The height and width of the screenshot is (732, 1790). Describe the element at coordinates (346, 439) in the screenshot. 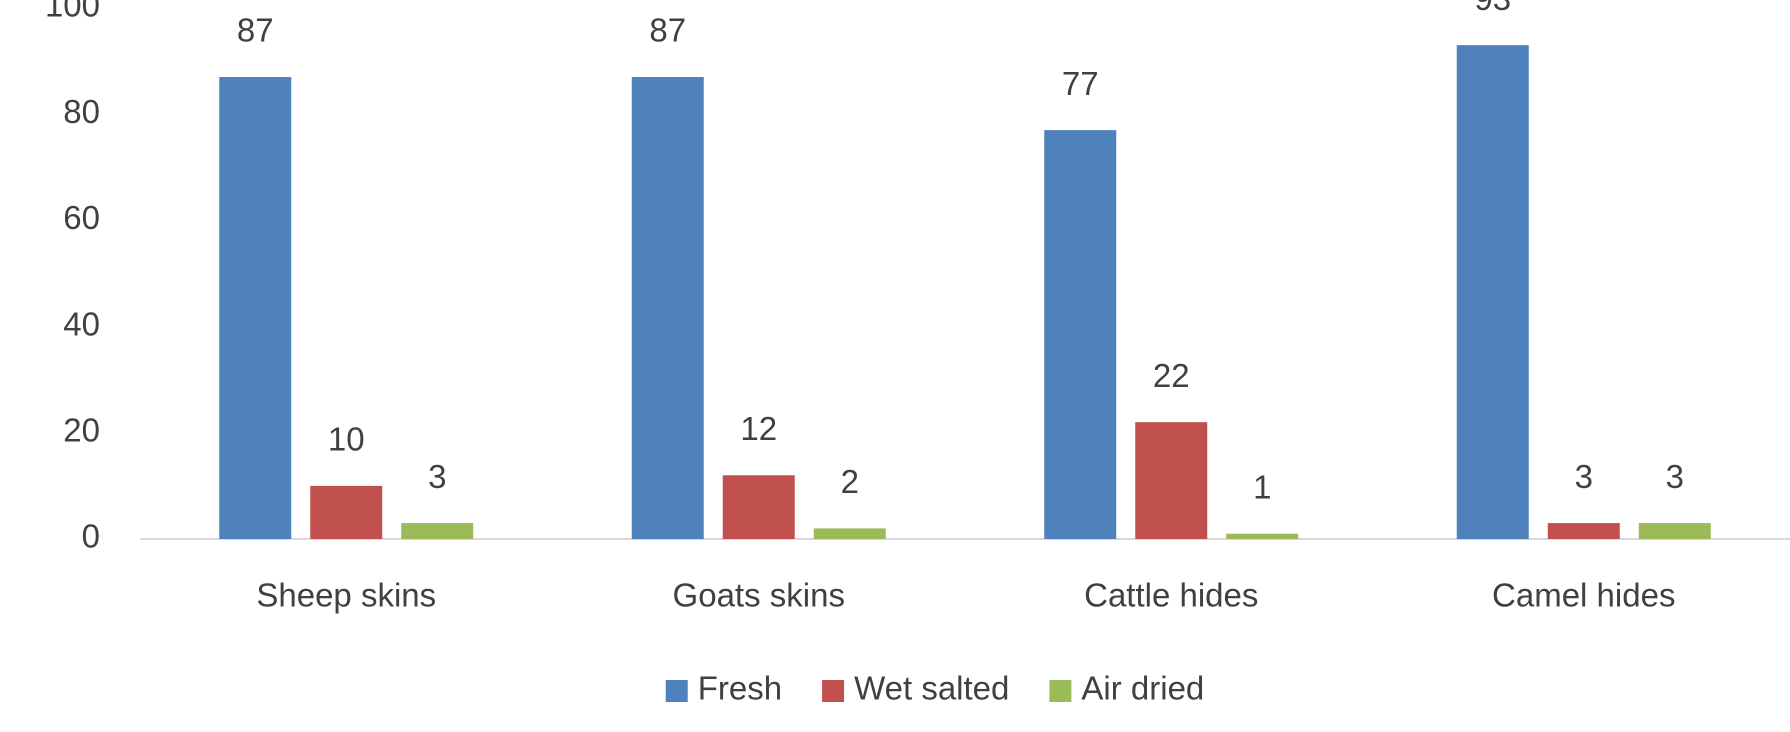

I see `data-label: 10` at that location.